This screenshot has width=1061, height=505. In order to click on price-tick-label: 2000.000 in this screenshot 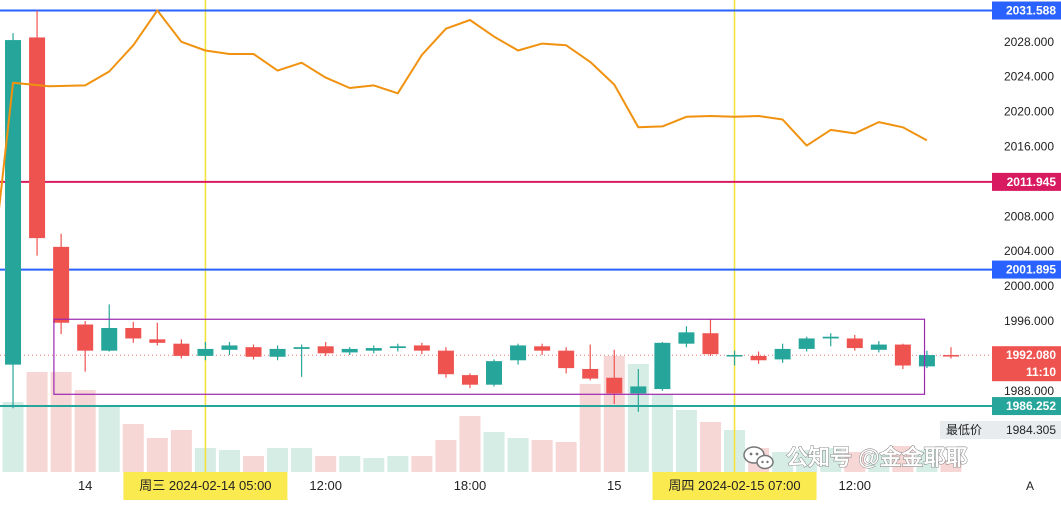, I will do `click(1029, 286)`.